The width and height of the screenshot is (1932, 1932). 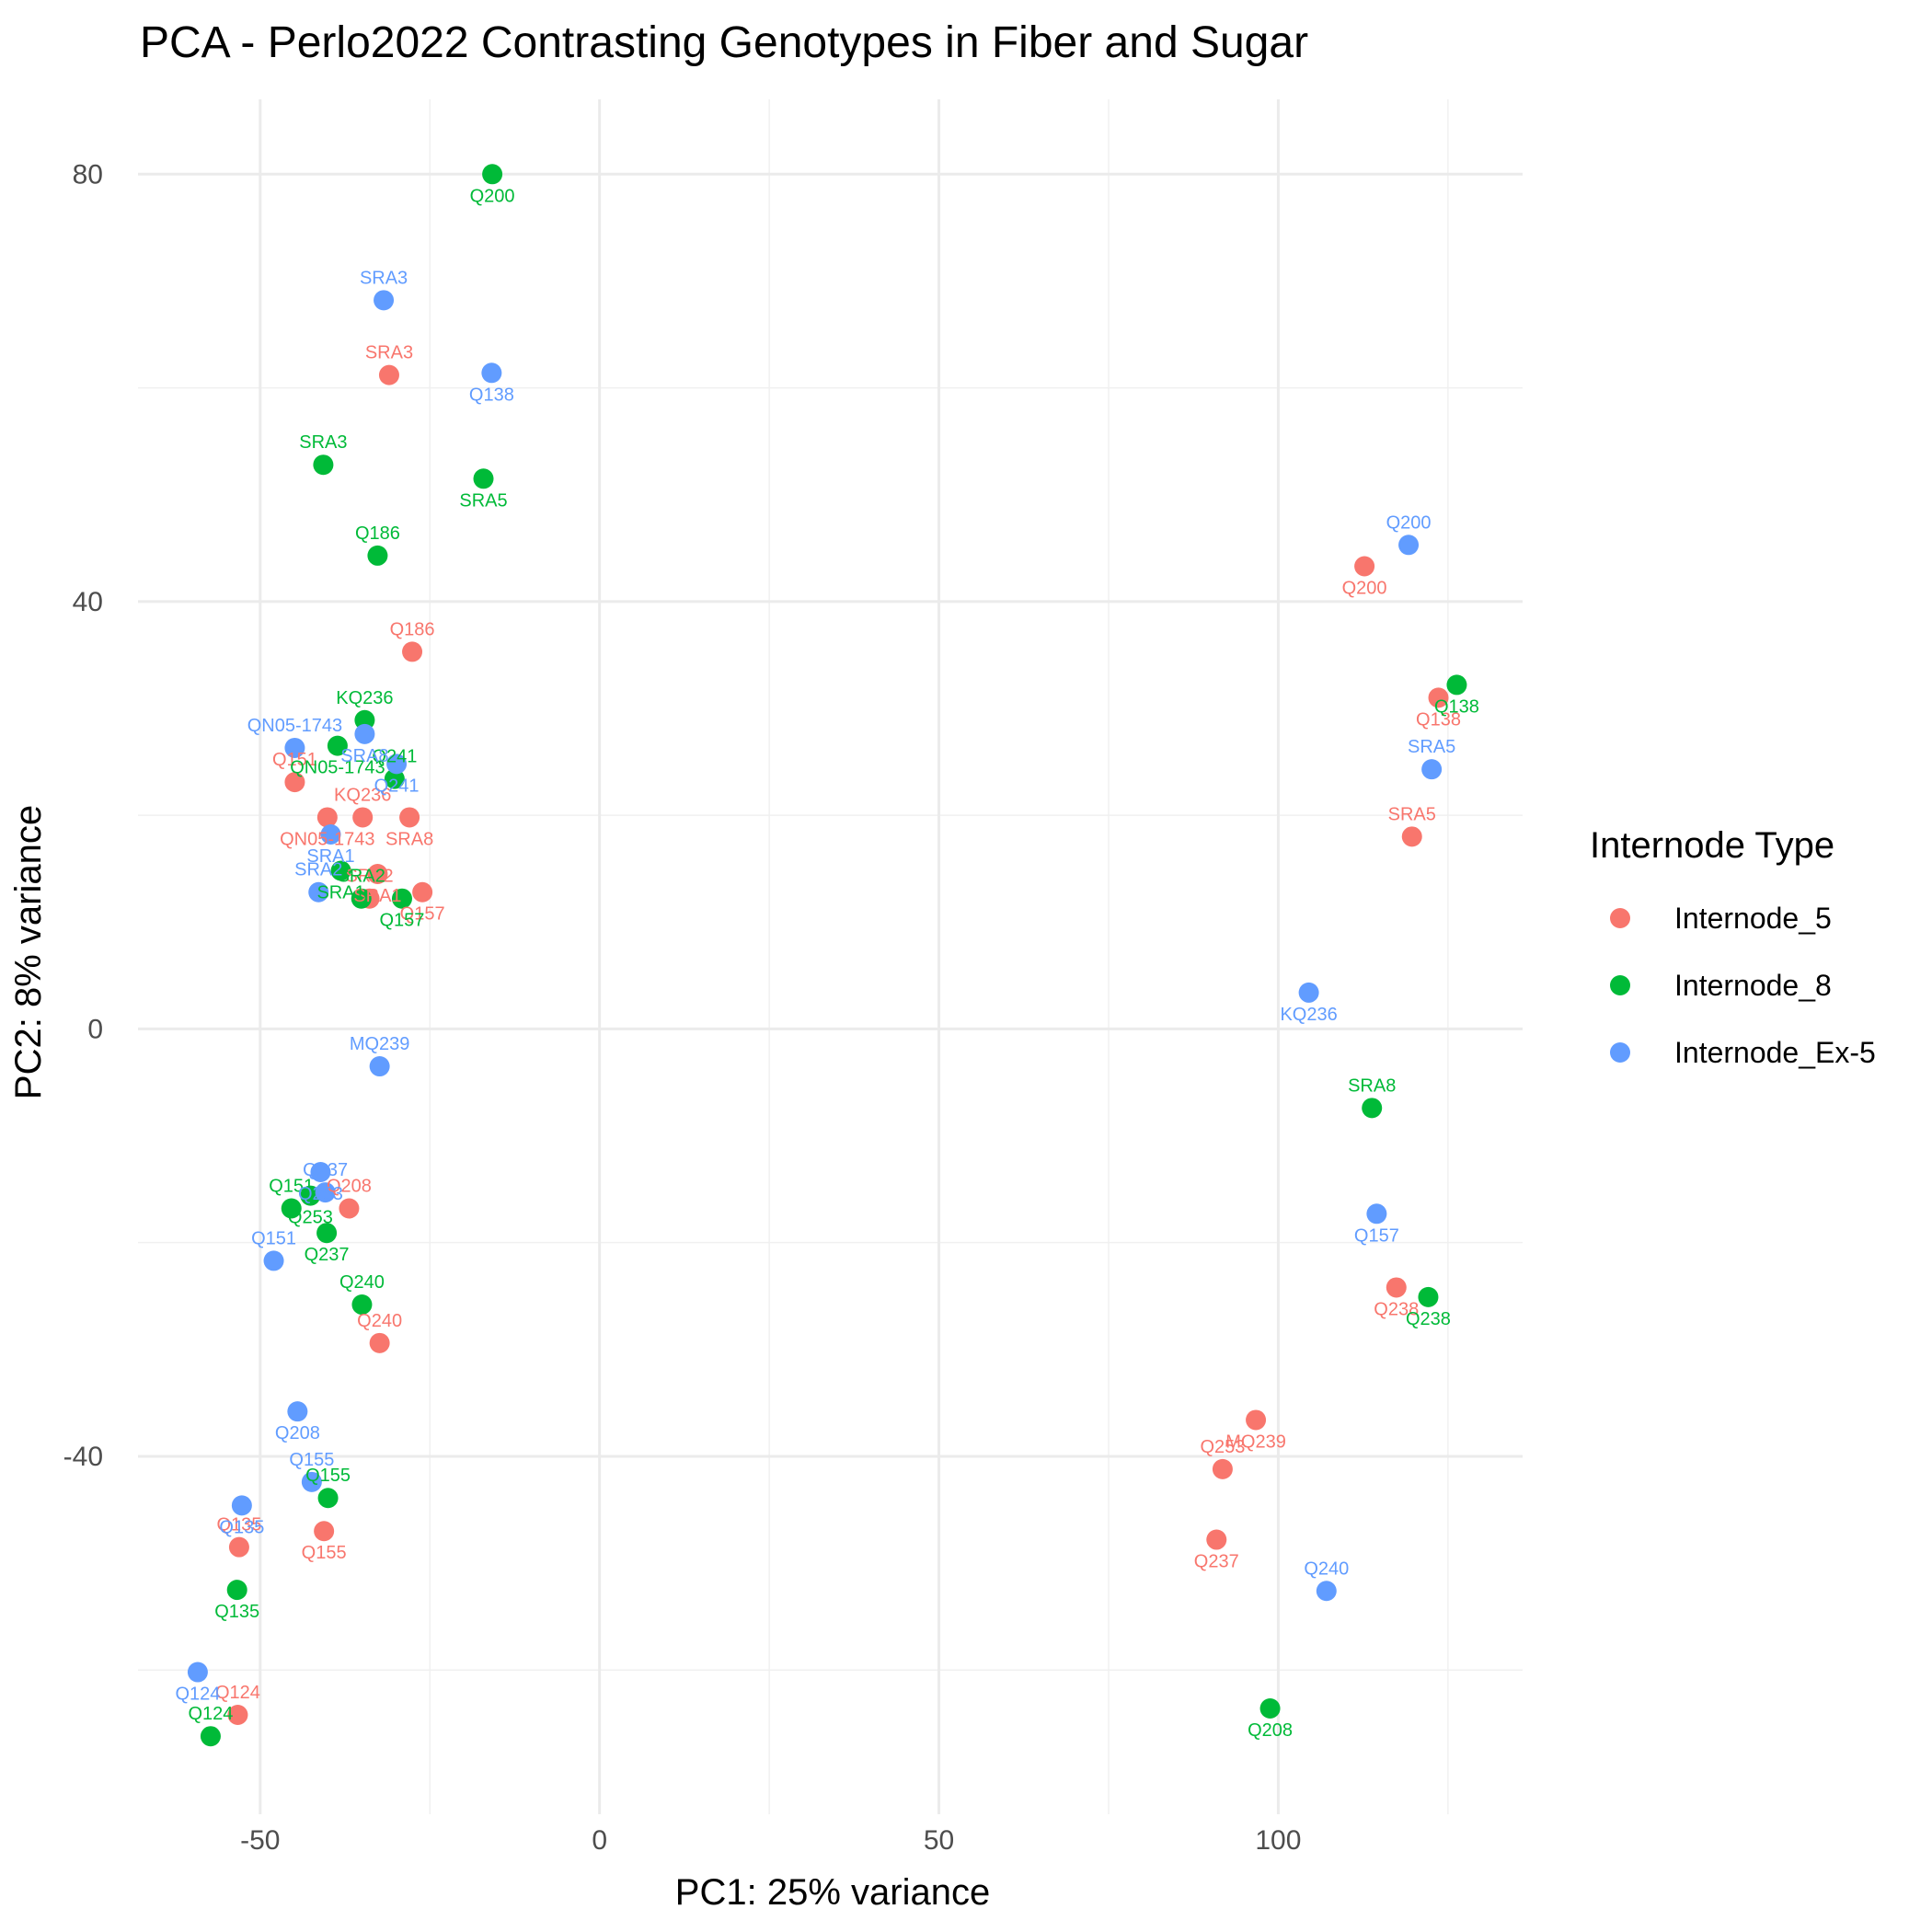 I want to click on y-tick-label: 0, so click(x=95, y=1029).